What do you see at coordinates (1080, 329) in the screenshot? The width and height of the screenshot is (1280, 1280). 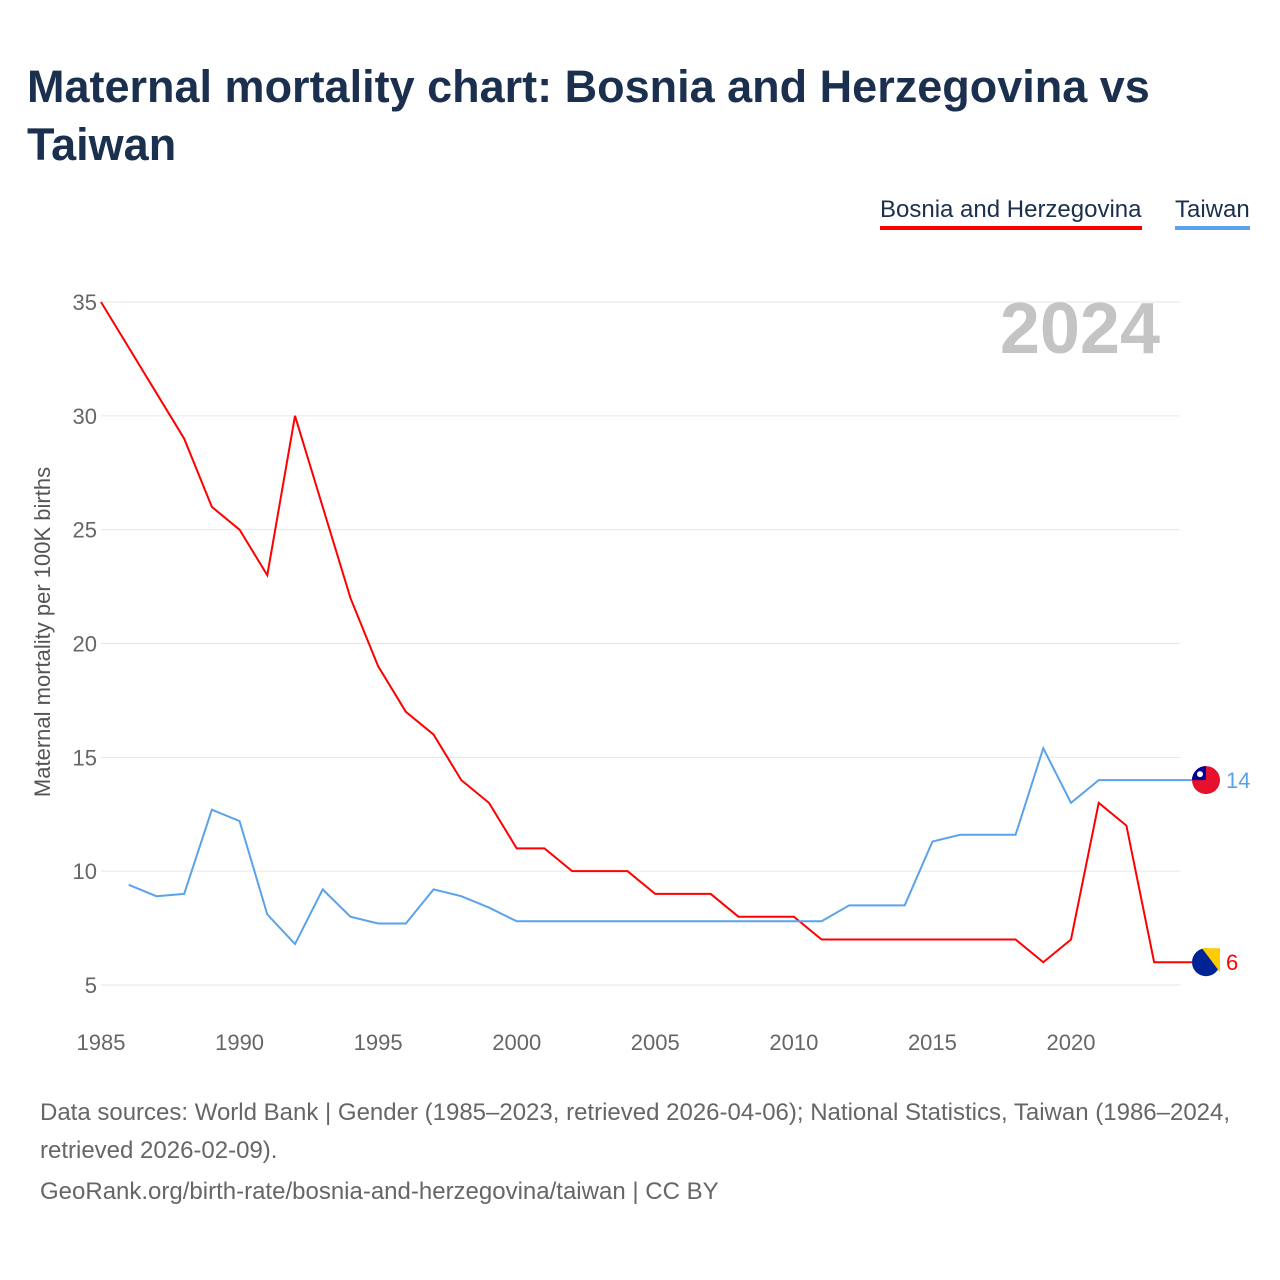 I see `year-label: 2024` at bounding box center [1080, 329].